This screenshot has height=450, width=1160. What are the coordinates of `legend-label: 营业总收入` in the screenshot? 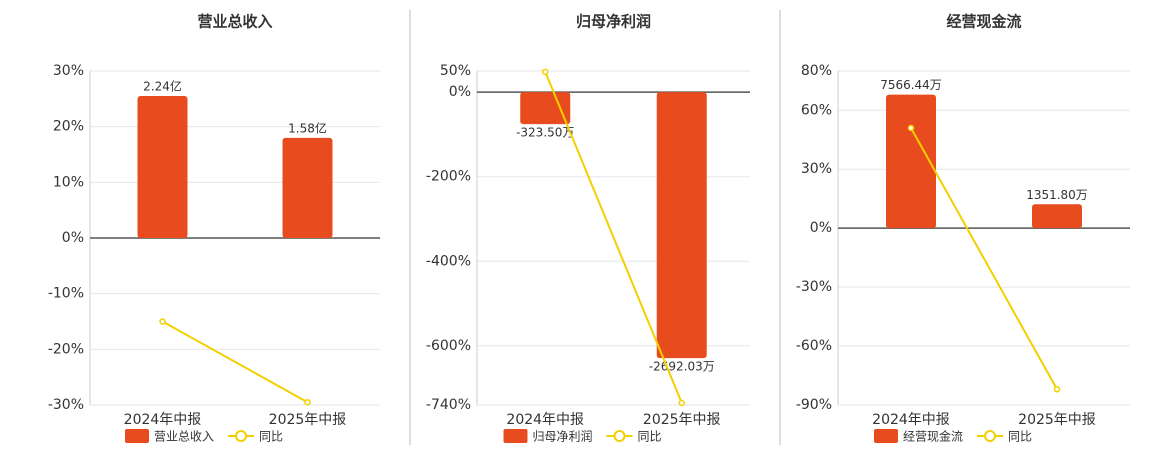 It's located at (184, 437).